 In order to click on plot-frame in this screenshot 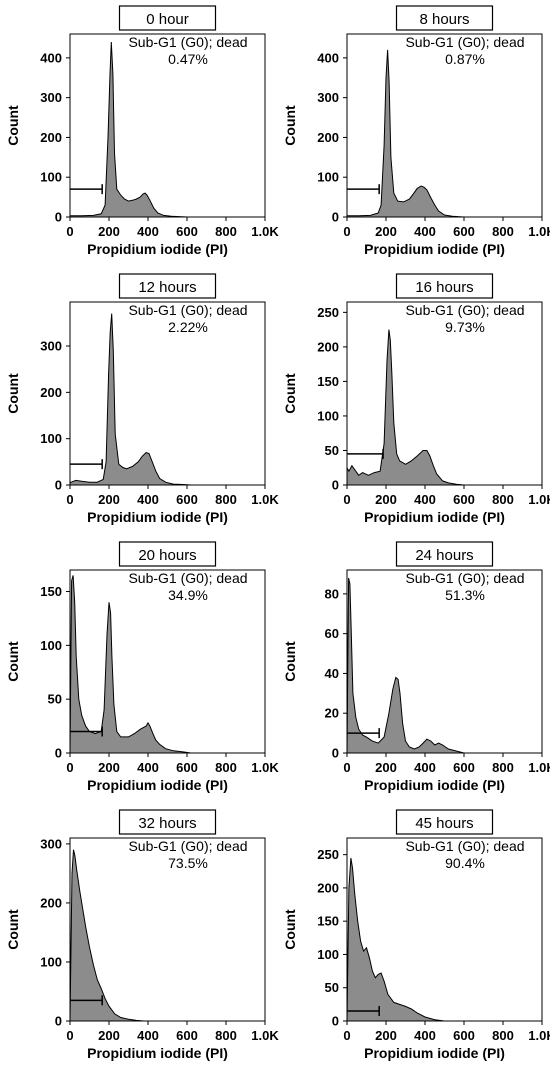, I will do `click(167, 929)`.